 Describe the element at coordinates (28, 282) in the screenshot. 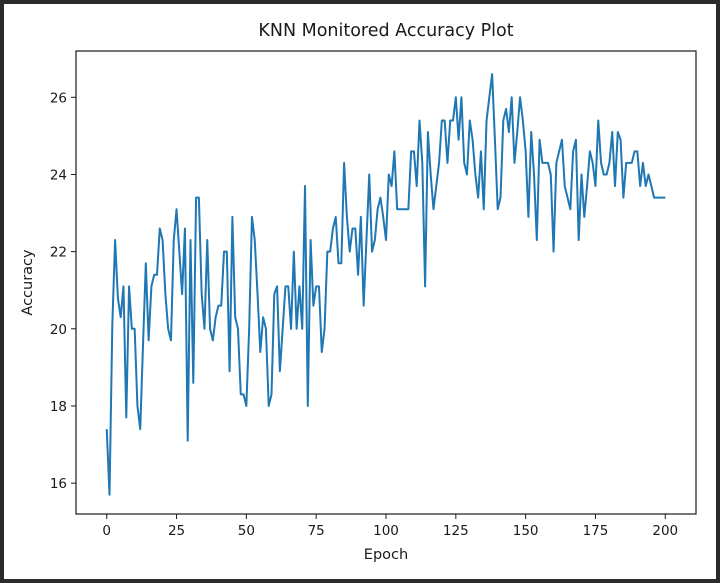

I see `y-axis-label: Accuracy` at that location.